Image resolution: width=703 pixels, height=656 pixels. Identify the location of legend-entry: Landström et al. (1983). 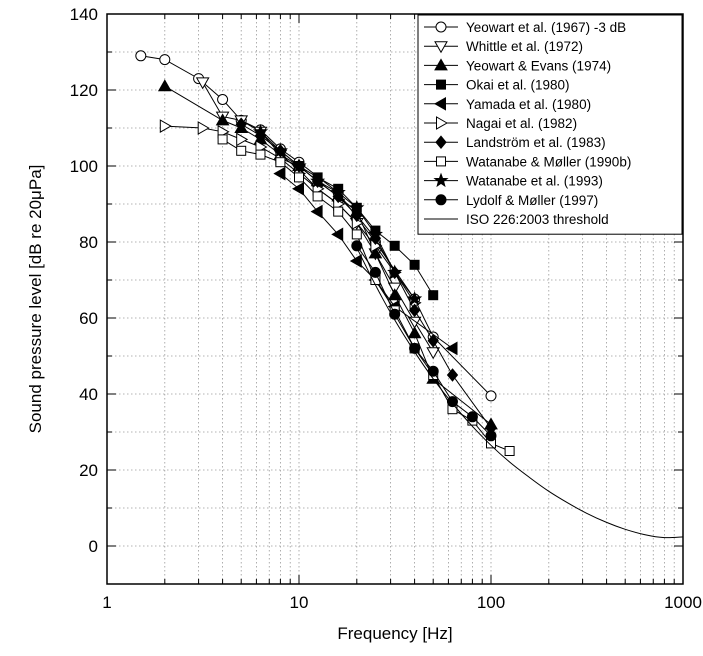
(515, 142).